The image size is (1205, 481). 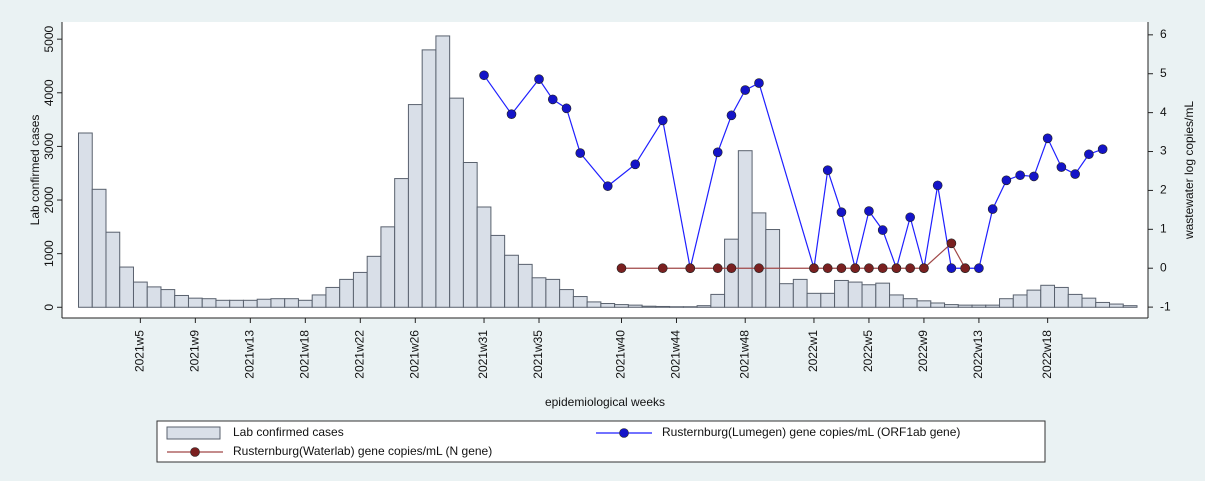 I want to click on x-tick-label: 2021w48, so click(x=744, y=354).